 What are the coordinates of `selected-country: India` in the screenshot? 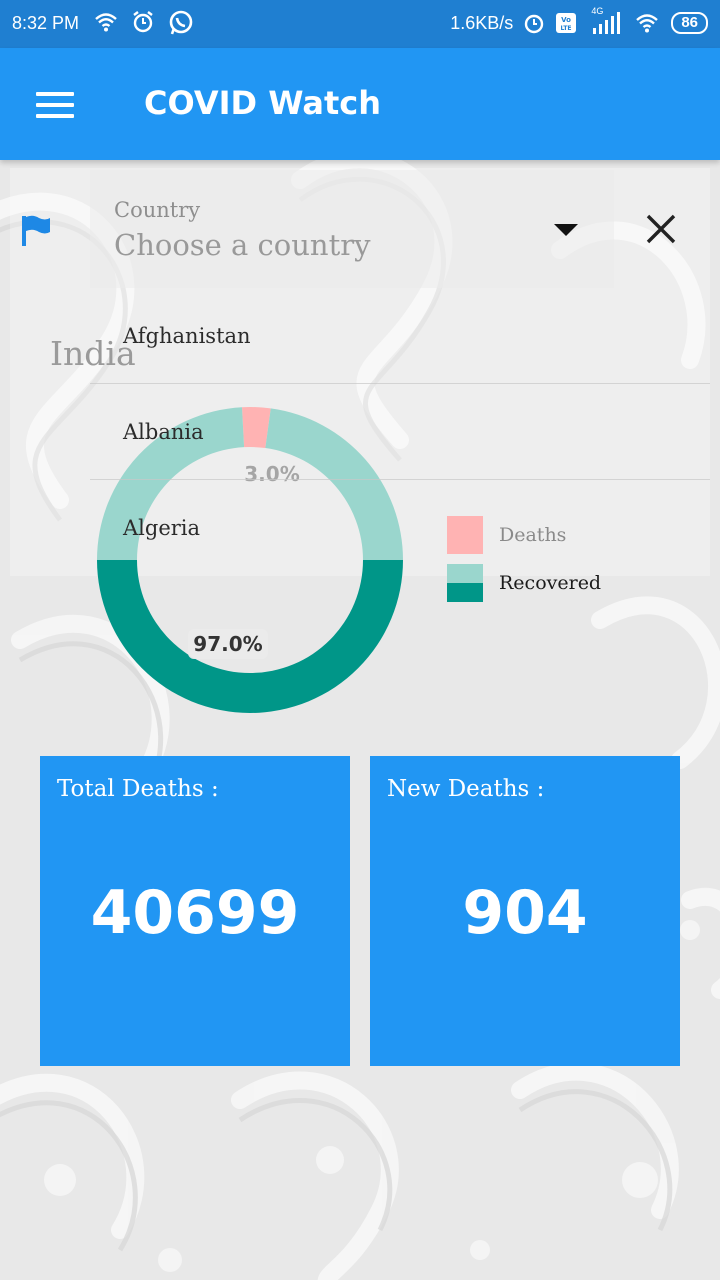 It's located at (93, 353).